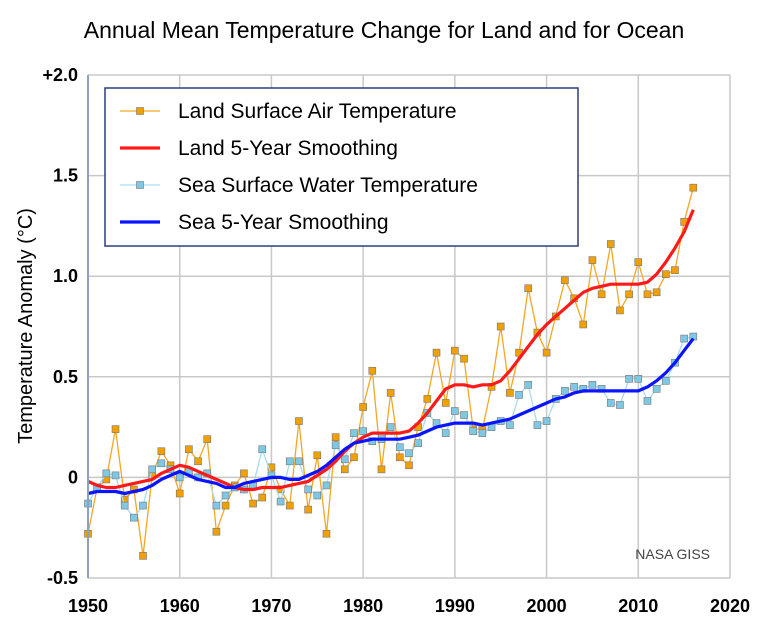 The height and width of the screenshot is (632, 768). Describe the element at coordinates (672, 554) in the screenshot. I see `credit-label: NASA GISS` at that location.